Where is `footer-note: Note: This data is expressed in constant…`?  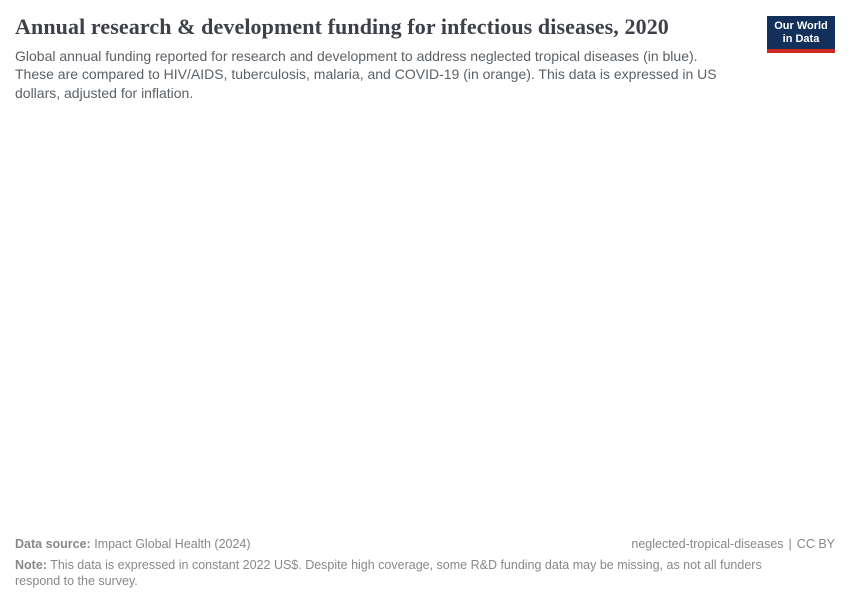 footer-note: Note: This data is expressed in constant… is located at coordinates (402, 573).